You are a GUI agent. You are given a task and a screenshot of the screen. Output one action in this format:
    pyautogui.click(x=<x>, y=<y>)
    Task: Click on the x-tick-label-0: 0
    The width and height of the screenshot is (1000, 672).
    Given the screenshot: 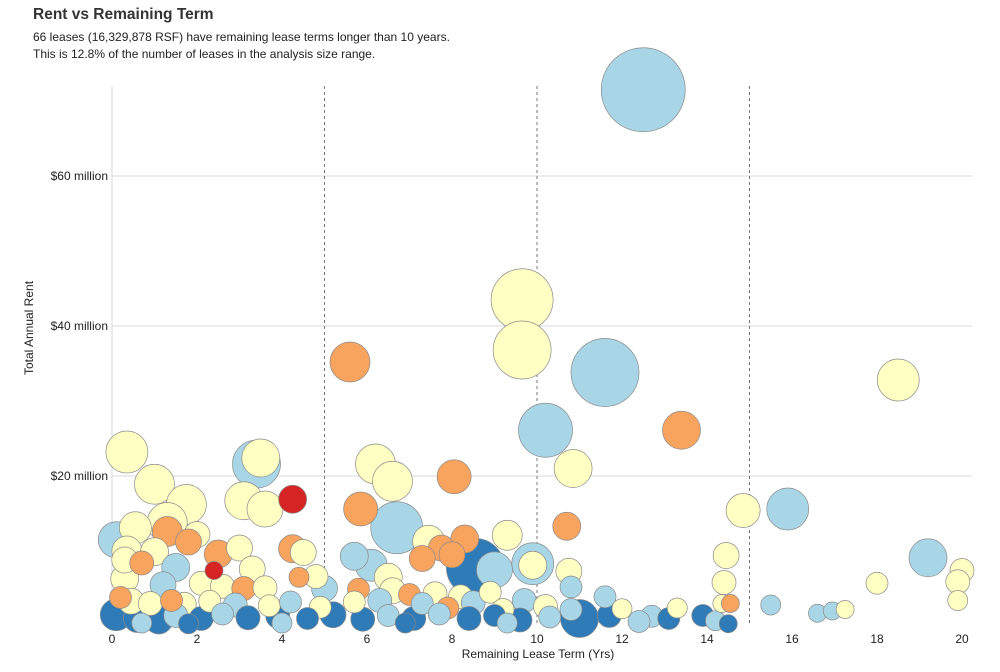 What is the action you would take?
    pyautogui.click(x=112, y=639)
    